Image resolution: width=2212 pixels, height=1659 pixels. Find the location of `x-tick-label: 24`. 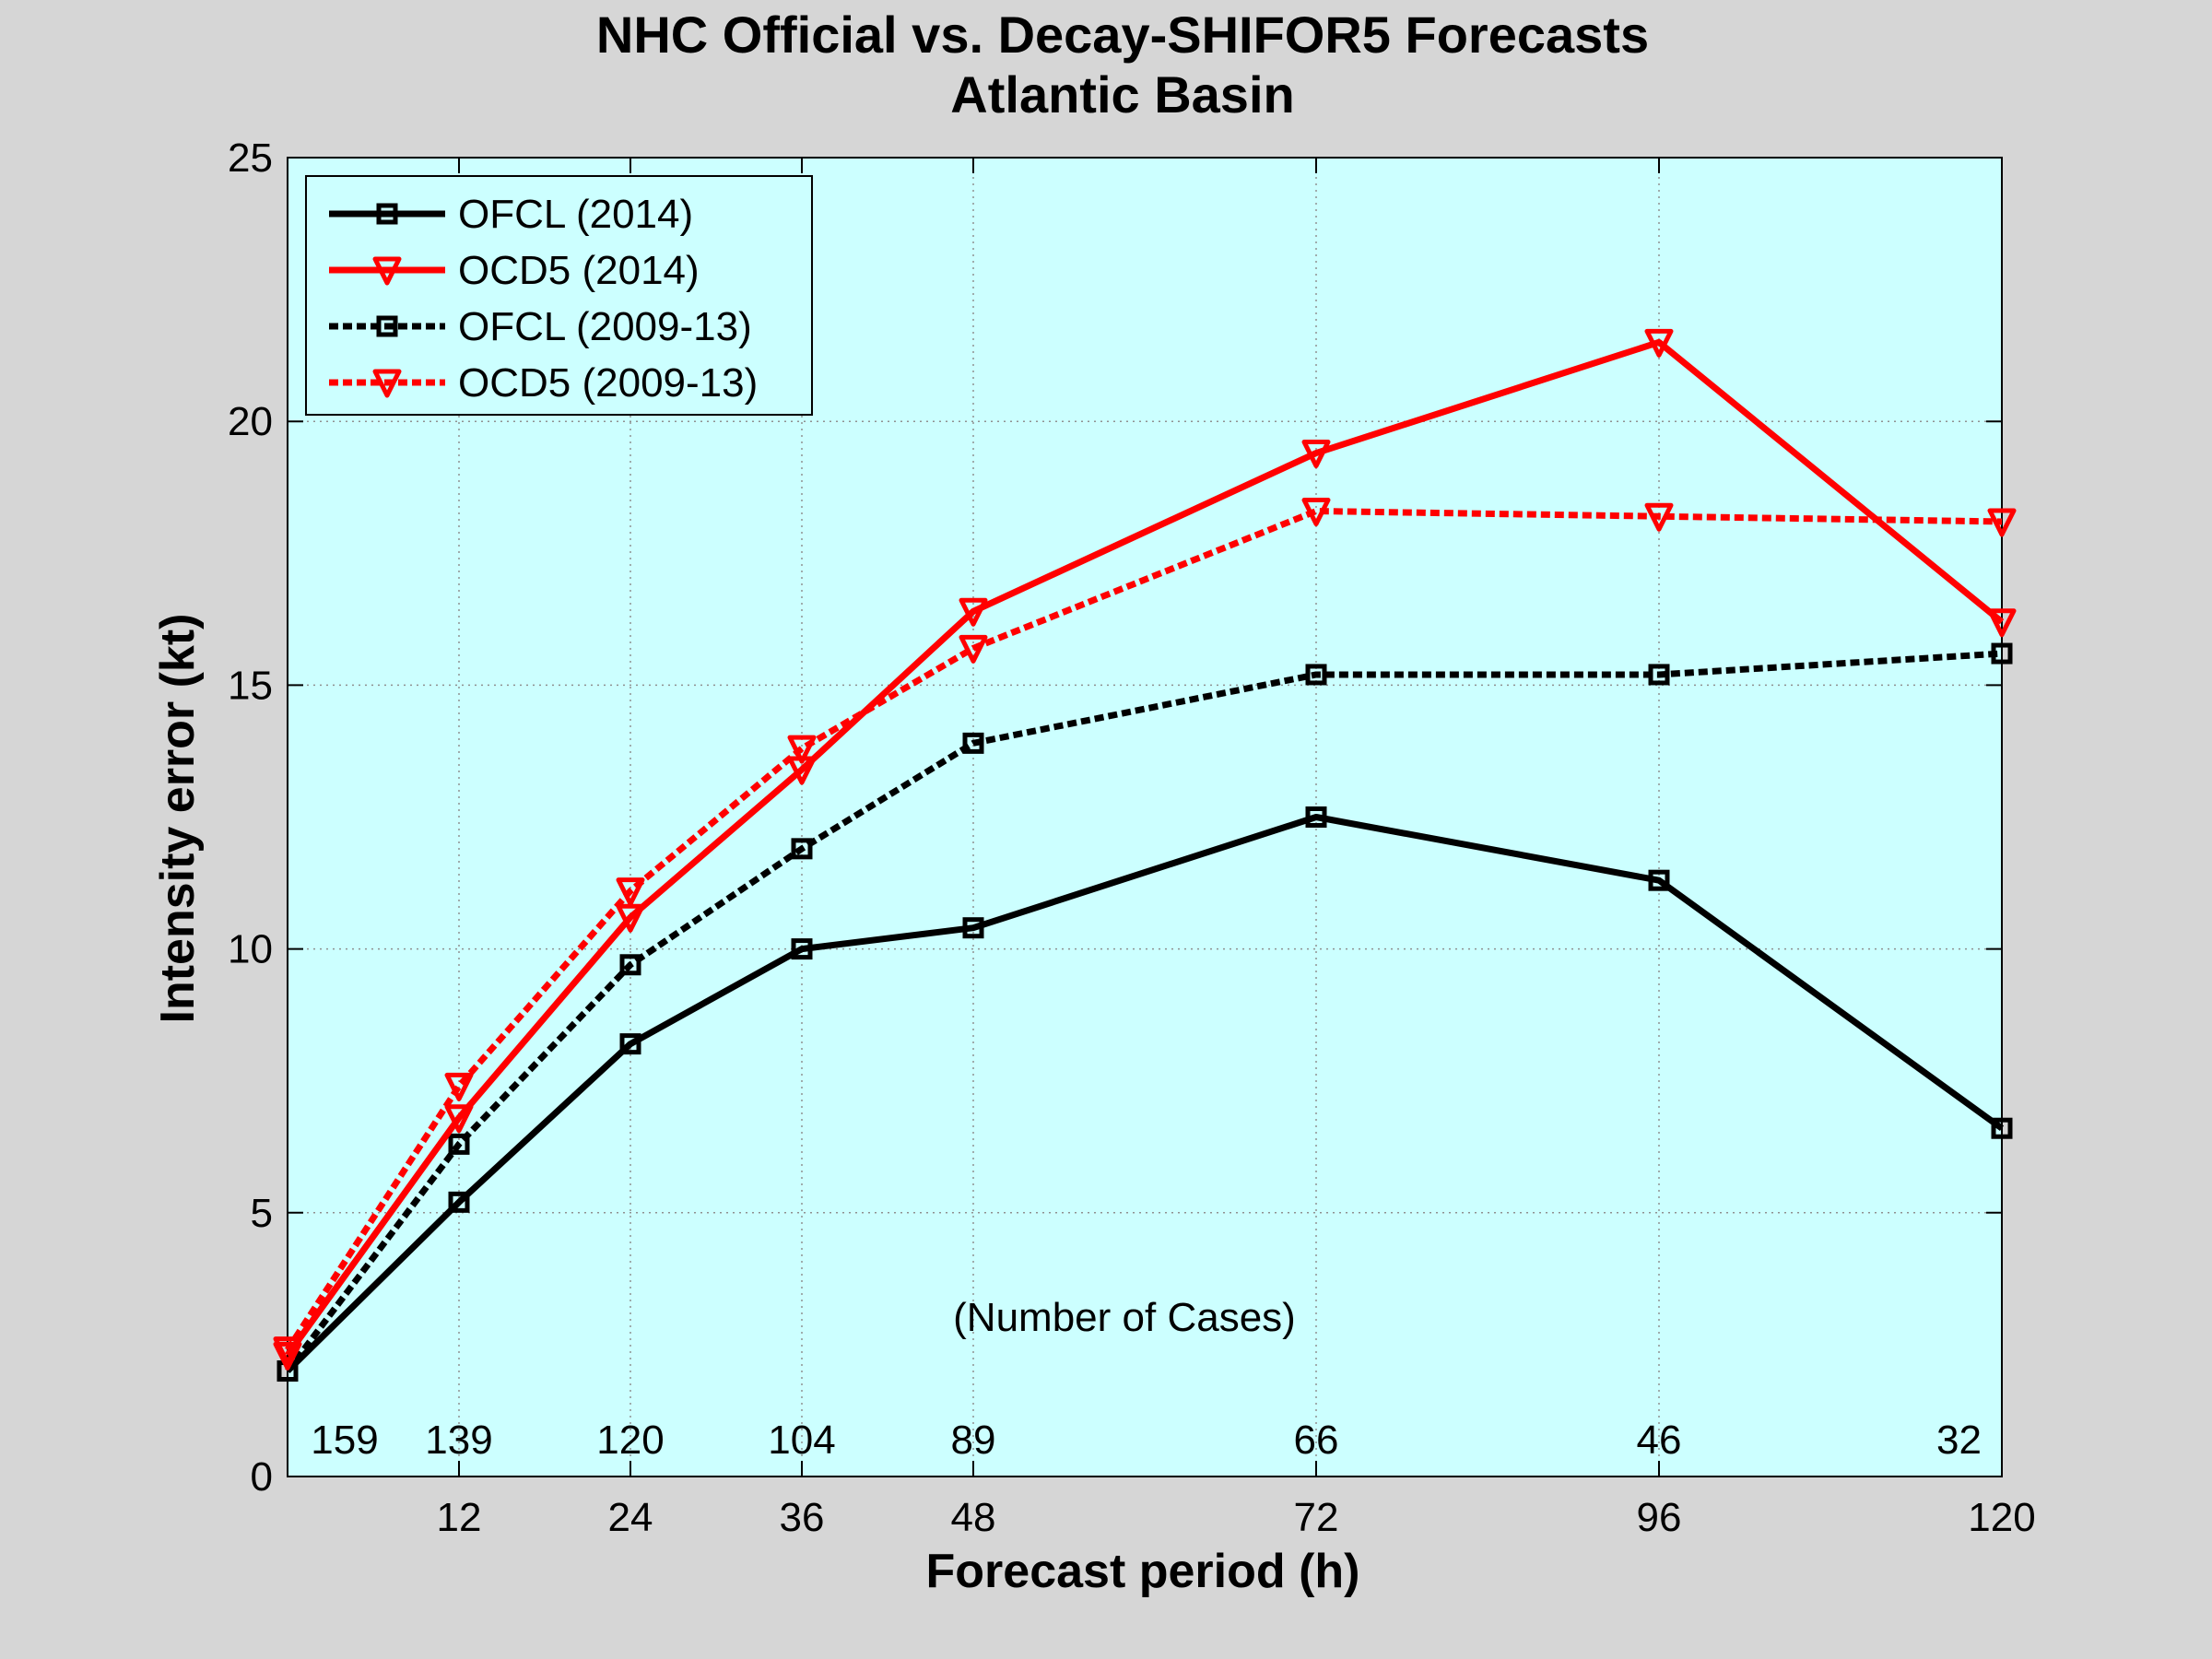

x-tick-label: 24 is located at coordinates (630, 1517).